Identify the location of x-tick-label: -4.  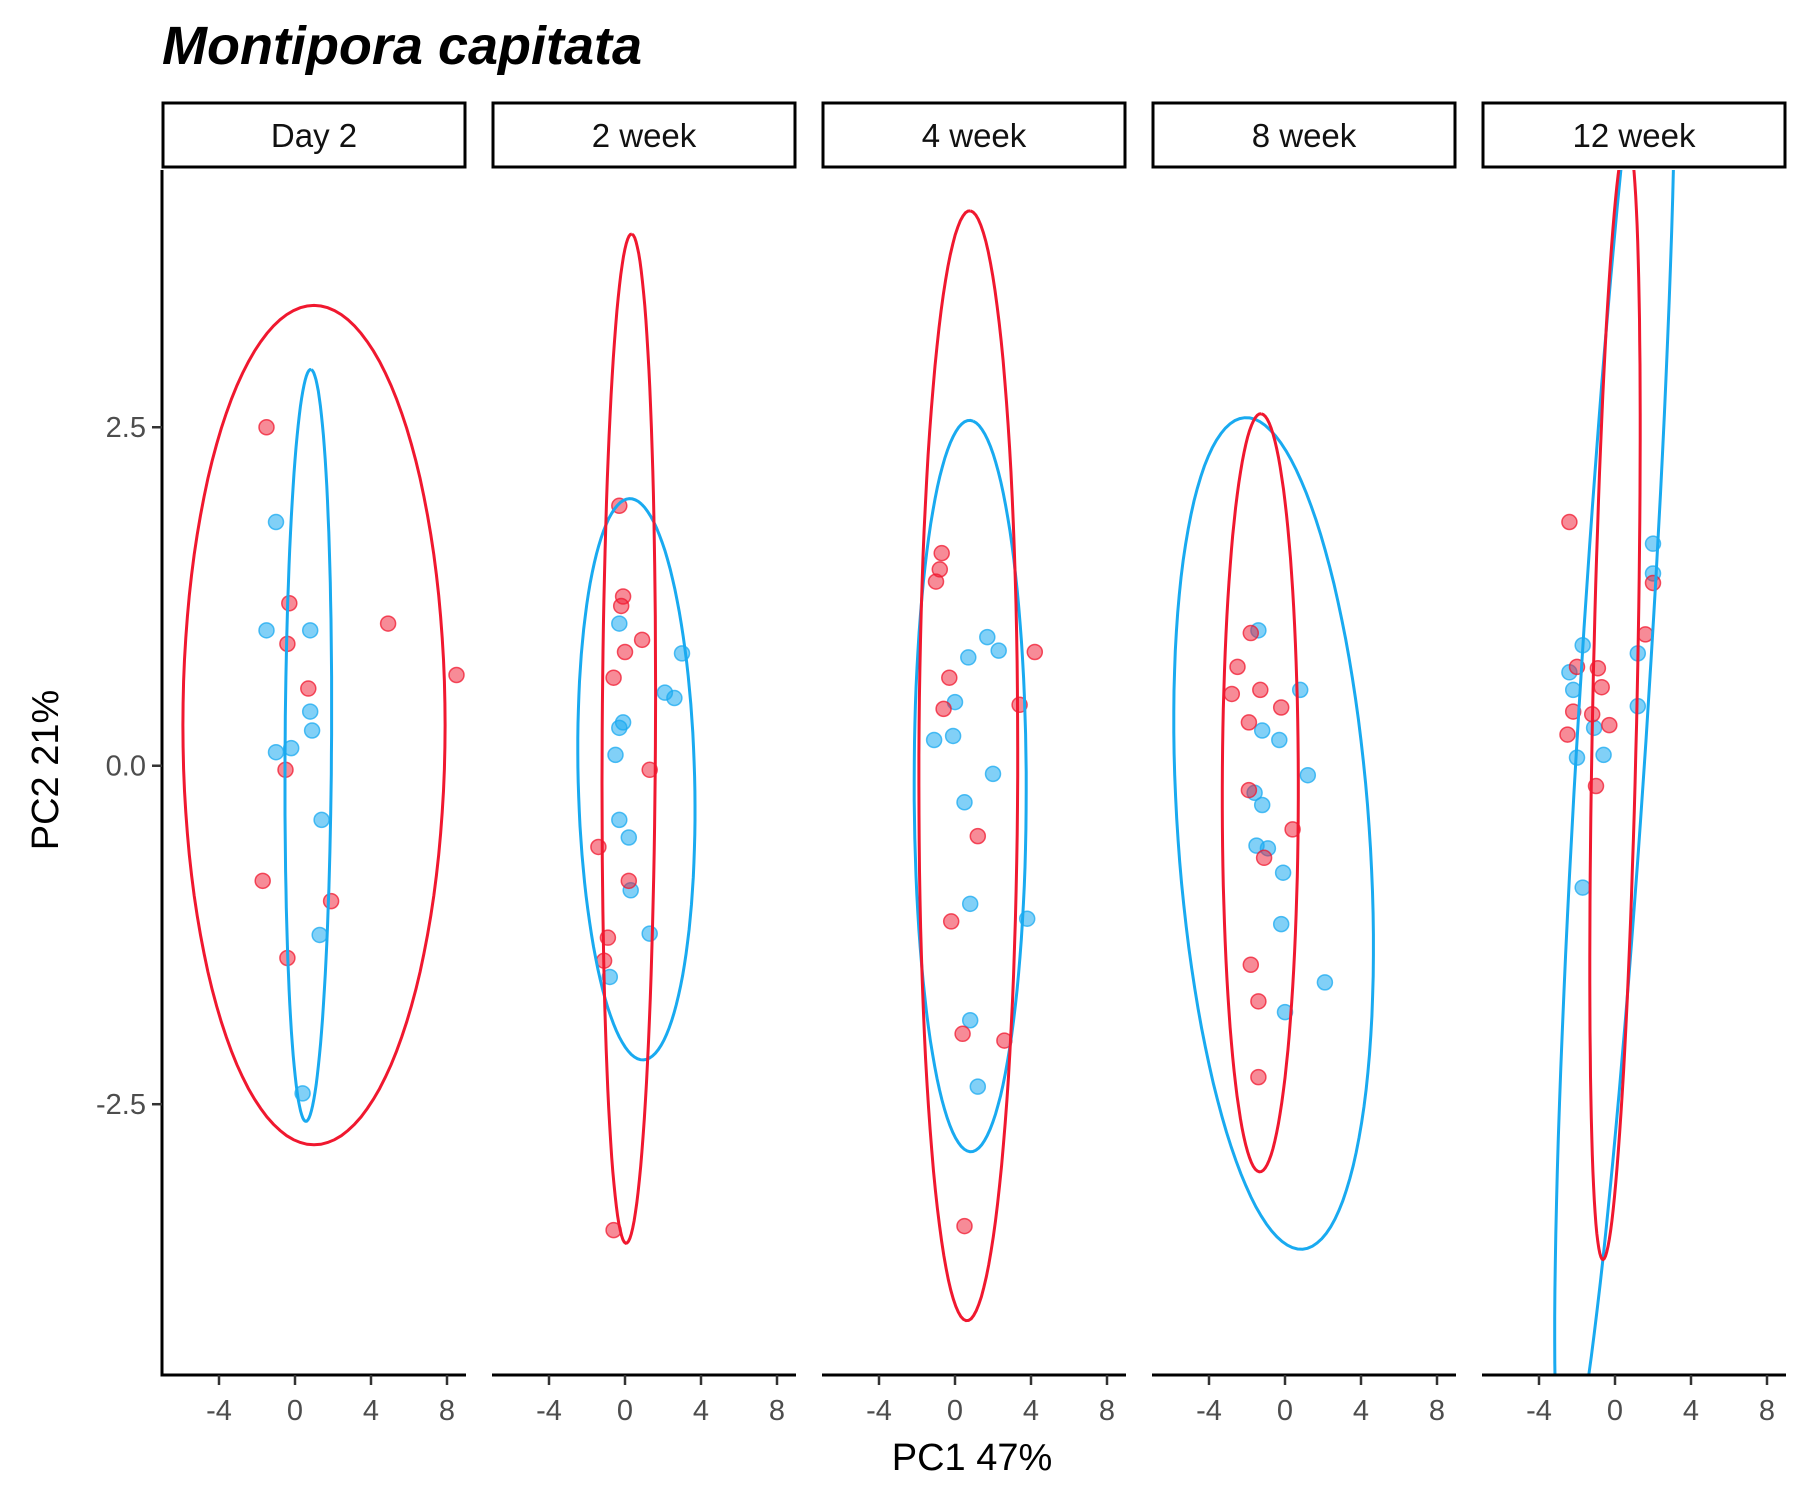
(879, 1411).